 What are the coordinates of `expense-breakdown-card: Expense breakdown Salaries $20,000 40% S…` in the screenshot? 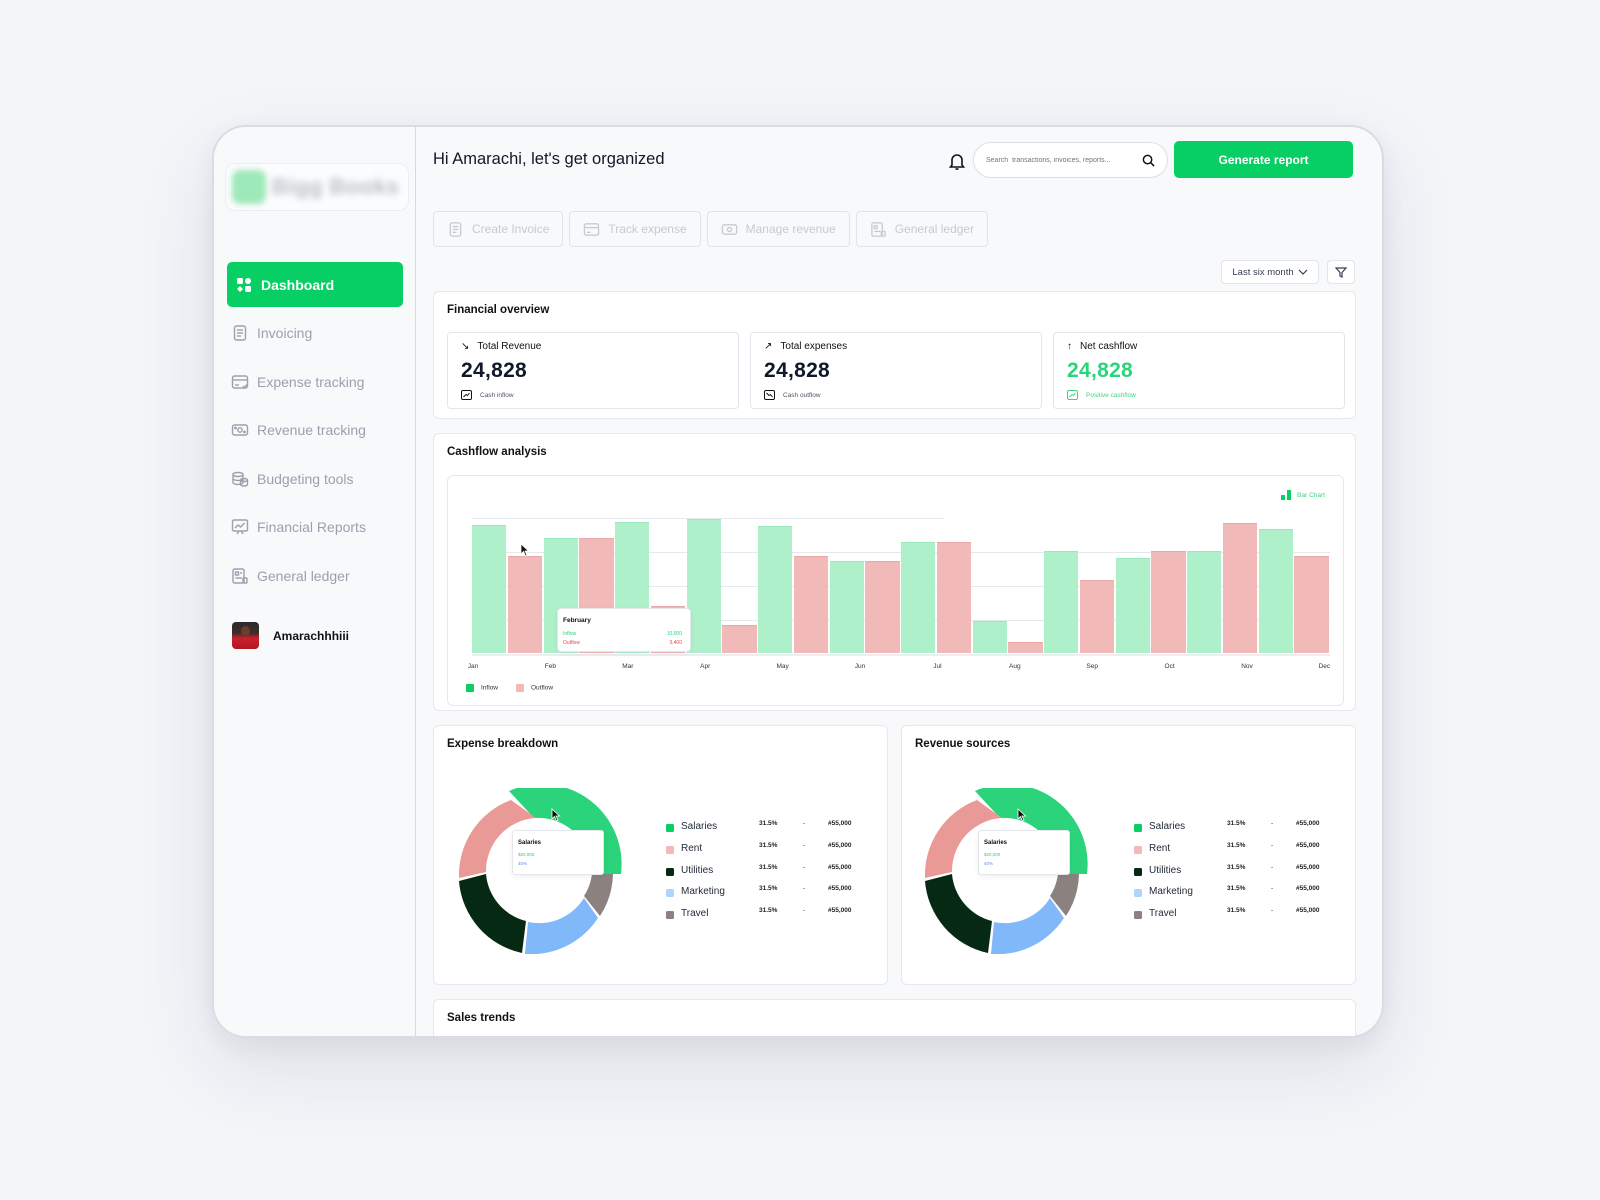 It's located at (660, 855).